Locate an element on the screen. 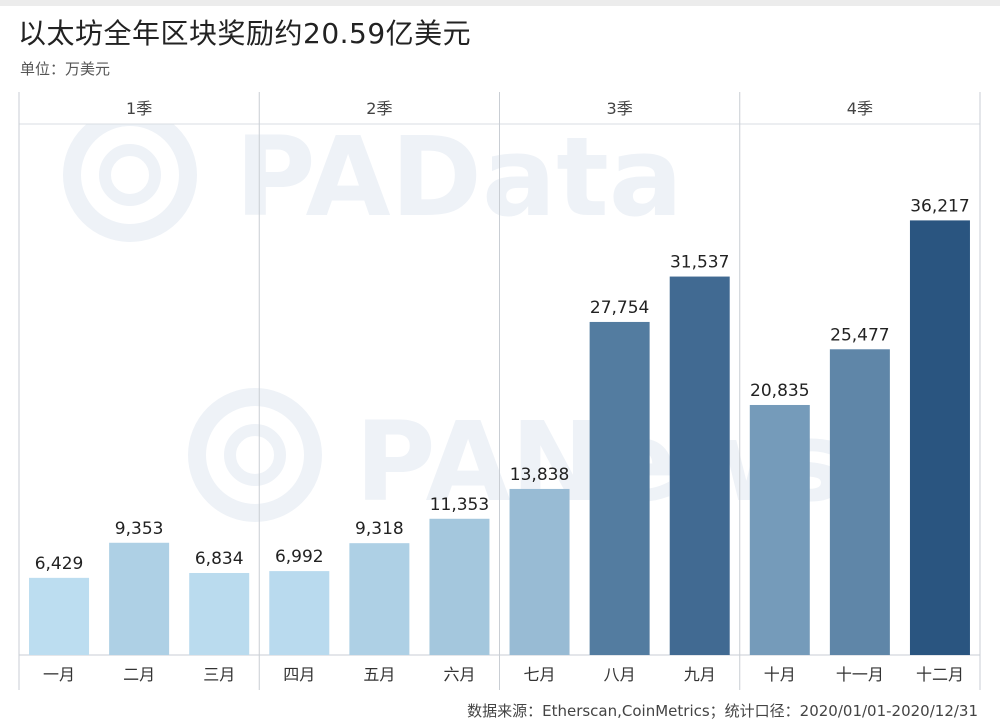 This screenshot has width=1000, height=723. watermark-text: PAData is located at coordinates (459, 177).